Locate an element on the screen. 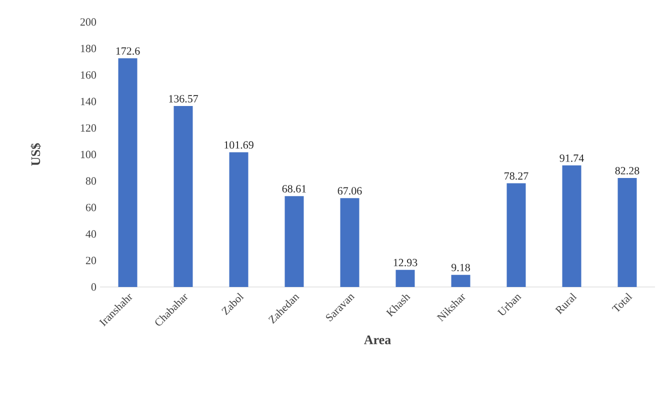 This screenshot has height=406, width=662. y-tick-label: 60 is located at coordinates (91, 208).